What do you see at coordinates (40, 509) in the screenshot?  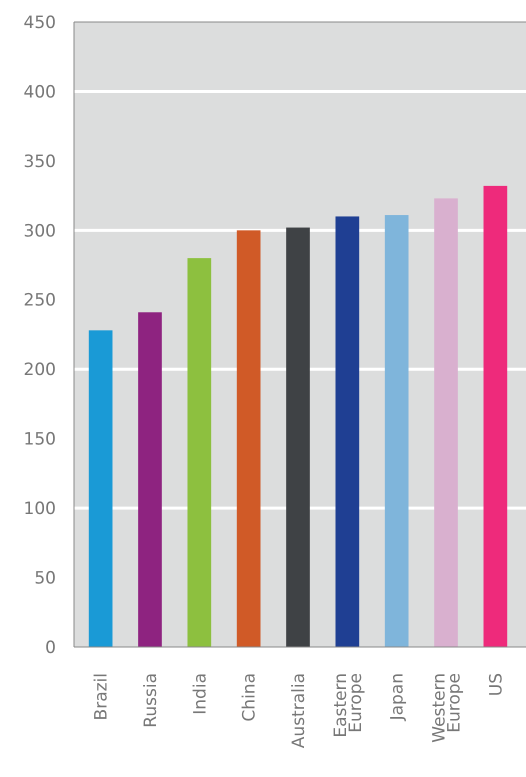 I see `y-tick-label: 100` at bounding box center [40, 509].